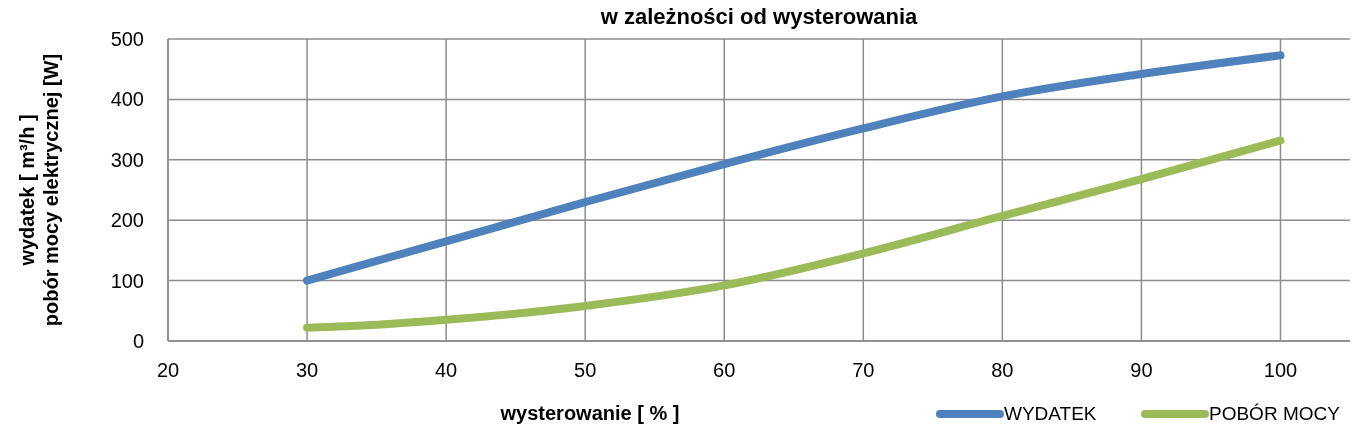 The image size is (1360, 428). Describe the element at coordinates (138, 341) in the screenshot. I see `y-tick-label: 0` at that location.